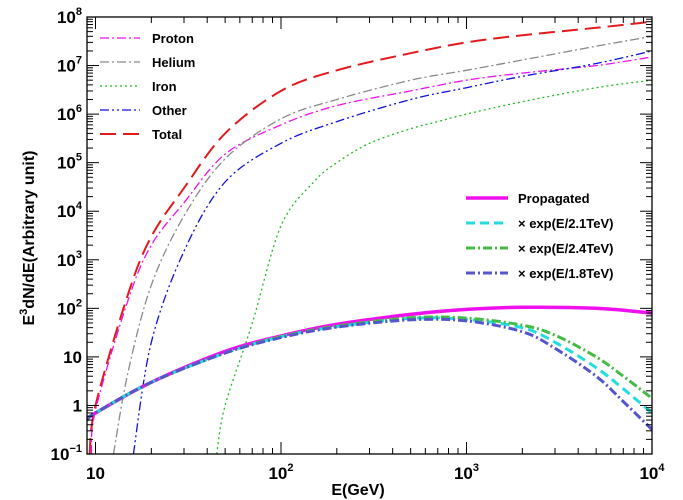 Image resolution: width=683 pixels, height=500 pixels. I want to click on y-tick-label-8: 10⁷, so click(69, 65).